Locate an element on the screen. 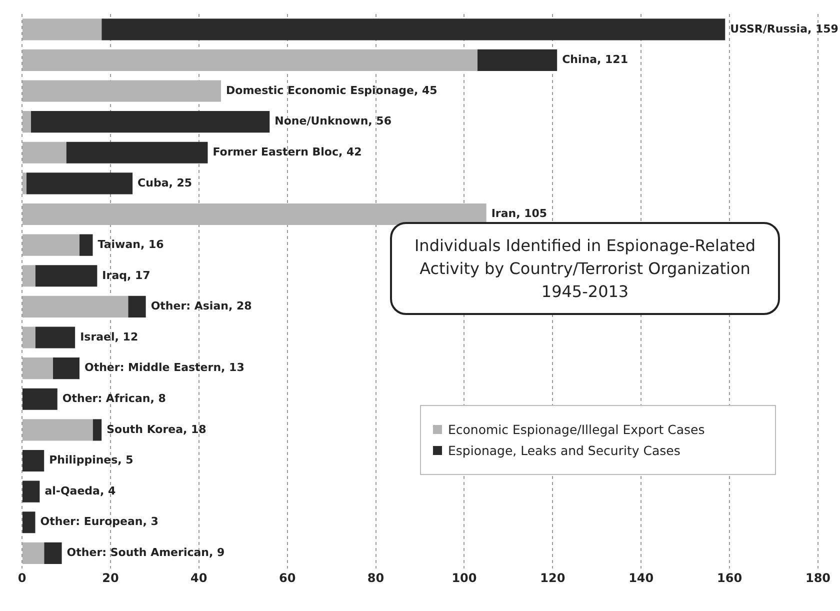  y-tick-label: Other: South American, 9 is located at coordinates (145, 553).